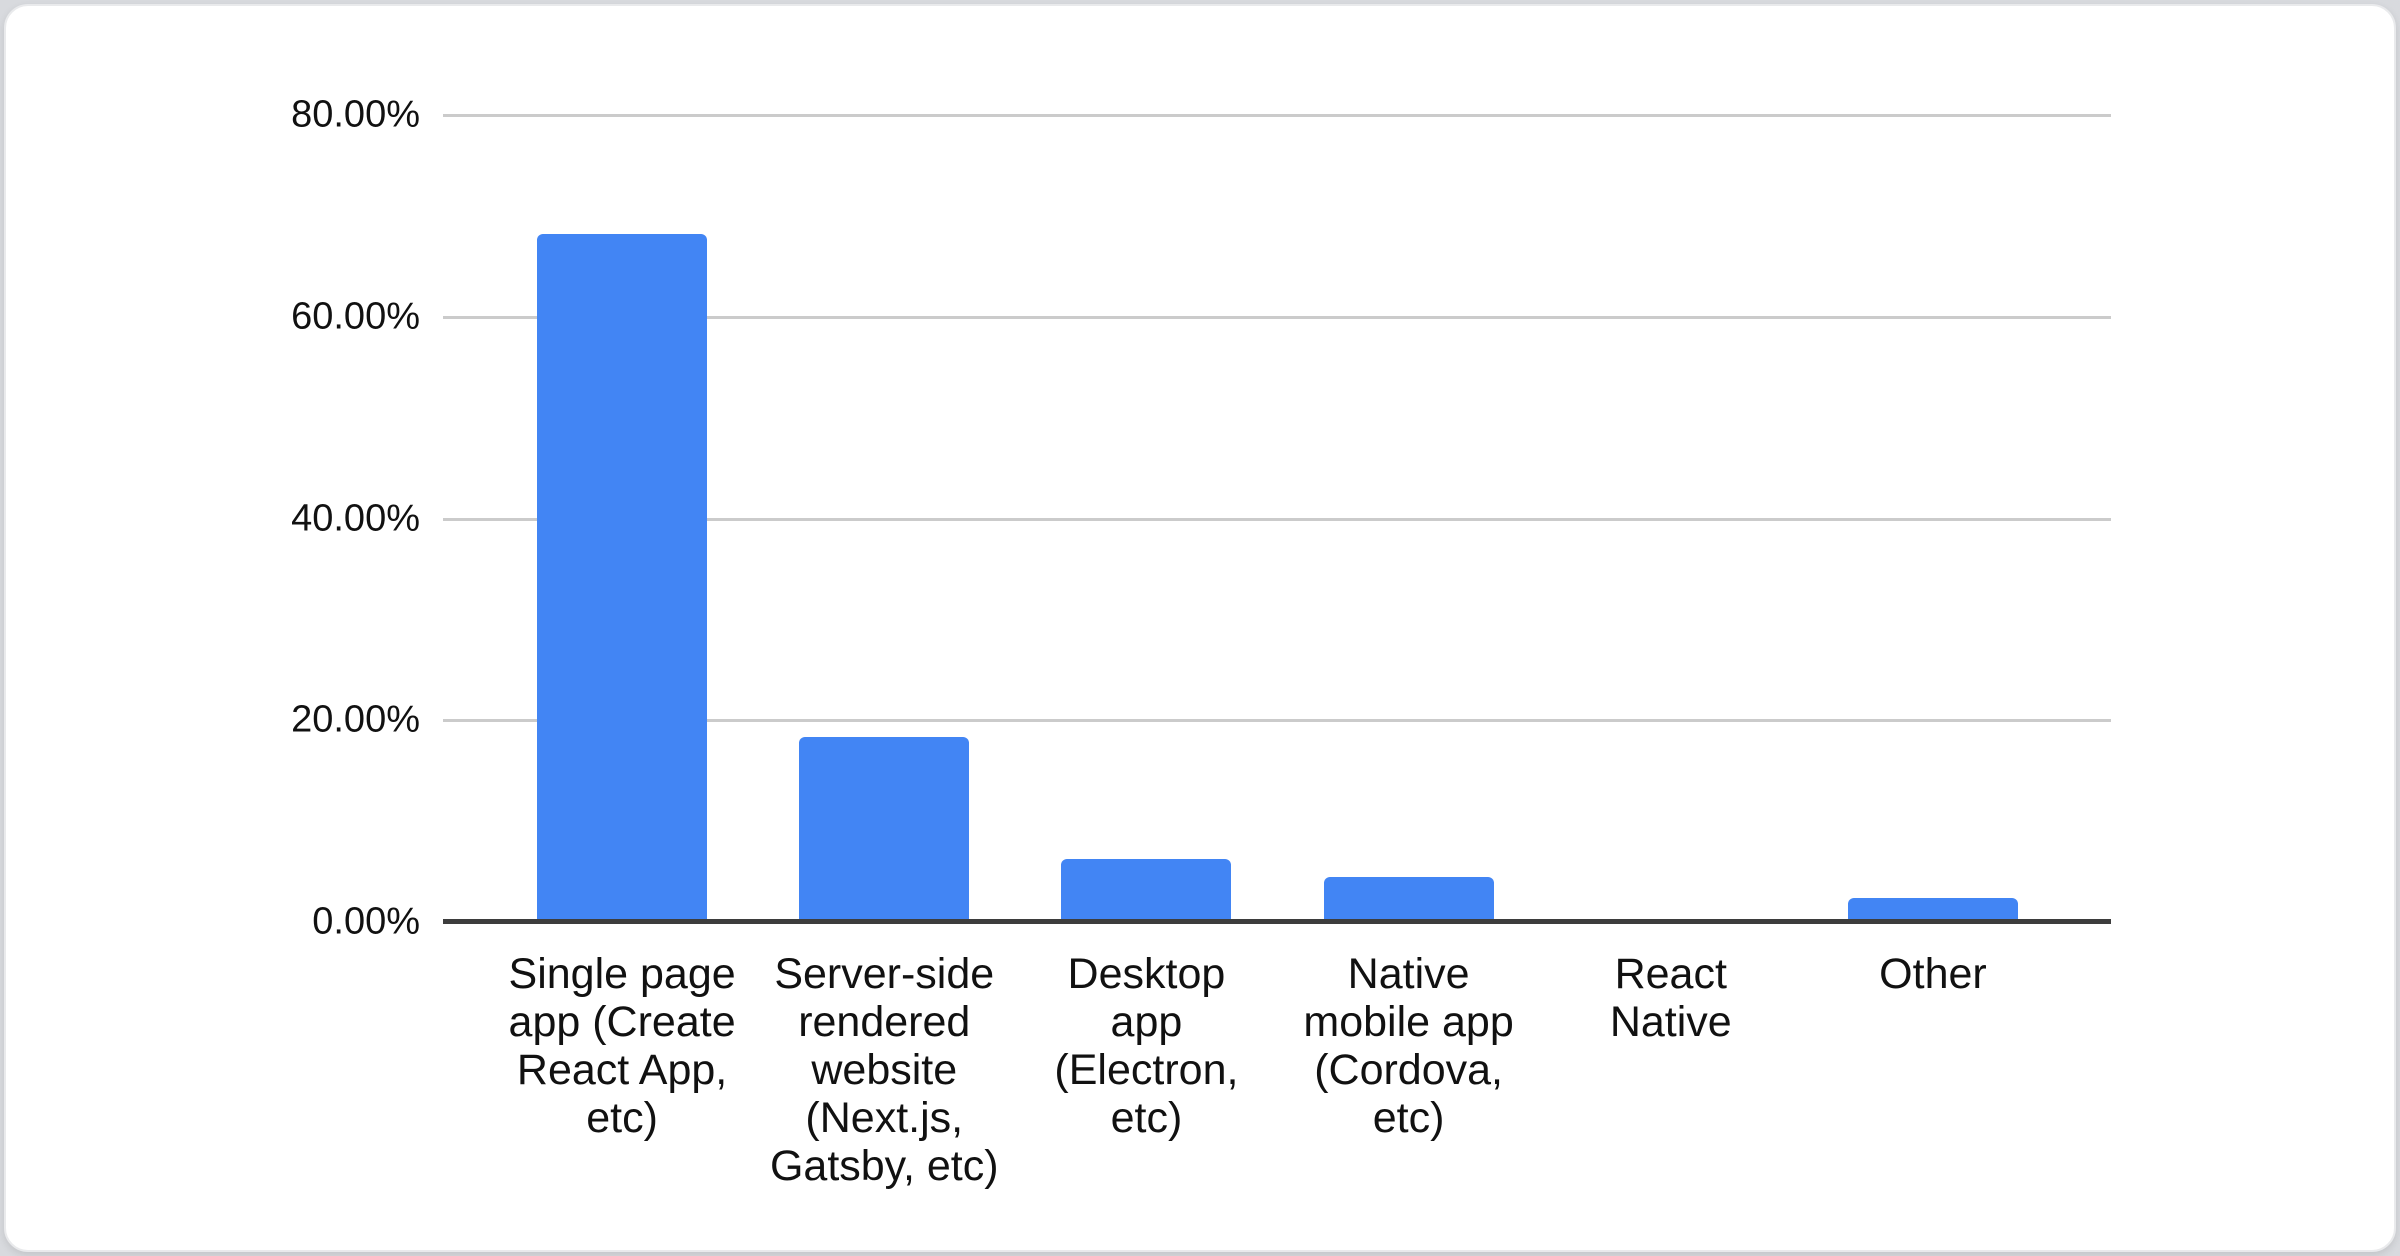  I want to click on x-axis-category-label: React Native, so click(1670, 998).